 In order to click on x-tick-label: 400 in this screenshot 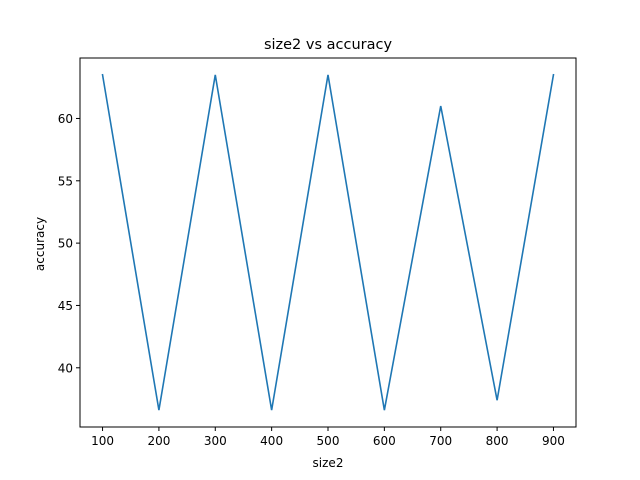, I will do `click(271, 441)`.